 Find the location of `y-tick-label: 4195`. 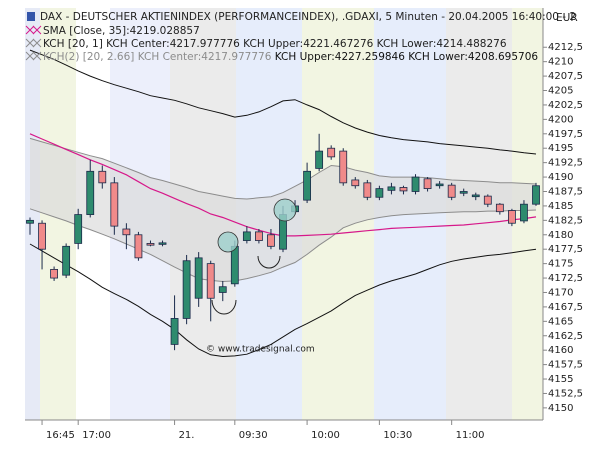

y-tick-label: 4195 is located at coordinates (560, 148).